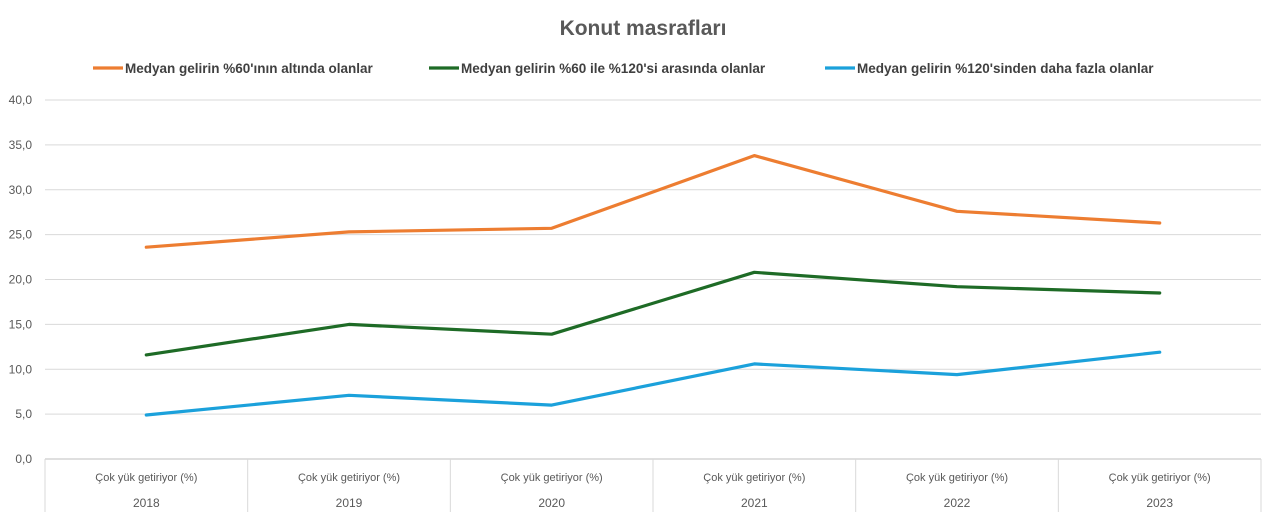 The height and width of the screenshot is (520, 1280). What do you see at coordinates (21, 280) in the screenshot?
I see `y-tick-label: 20,0` at bounding box center [21, 280].